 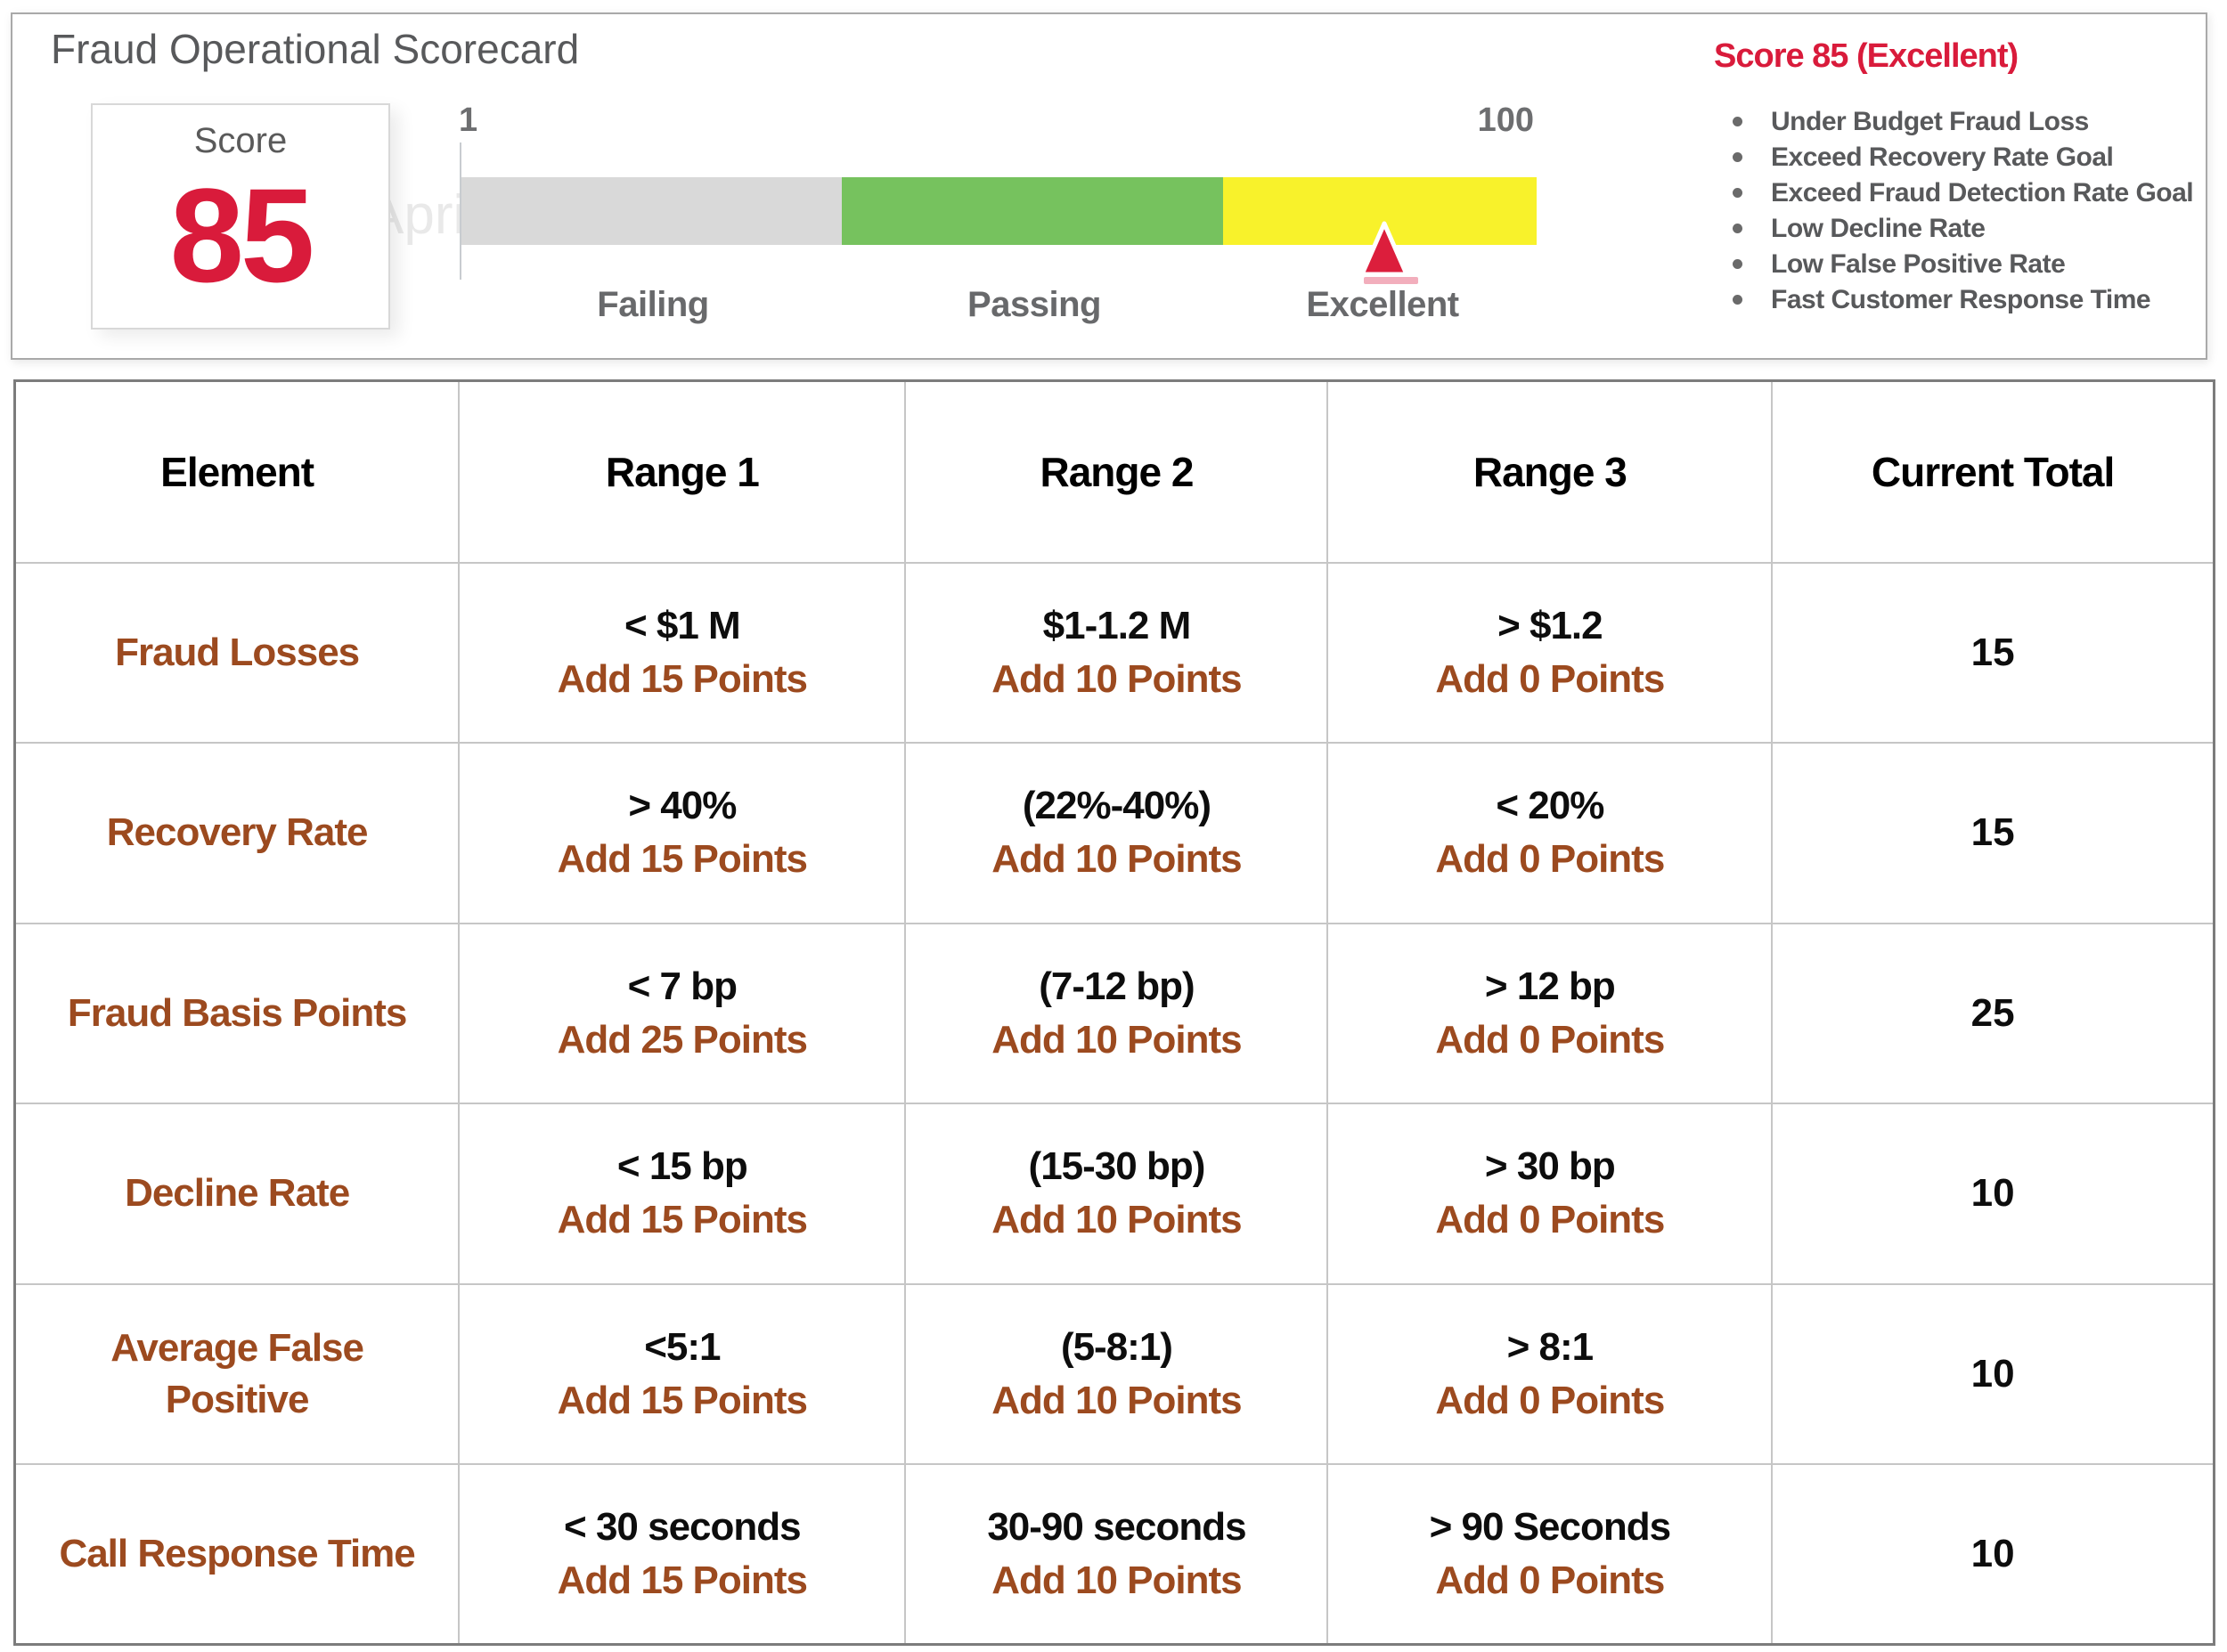 I want to click on score-marker-triangle-icon, so click(x=1384, y=249).